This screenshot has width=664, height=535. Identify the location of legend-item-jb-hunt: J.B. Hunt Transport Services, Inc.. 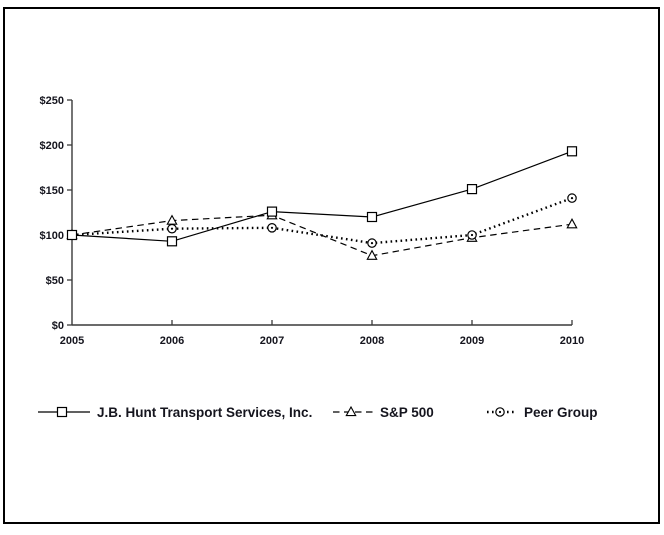
(175, 412).